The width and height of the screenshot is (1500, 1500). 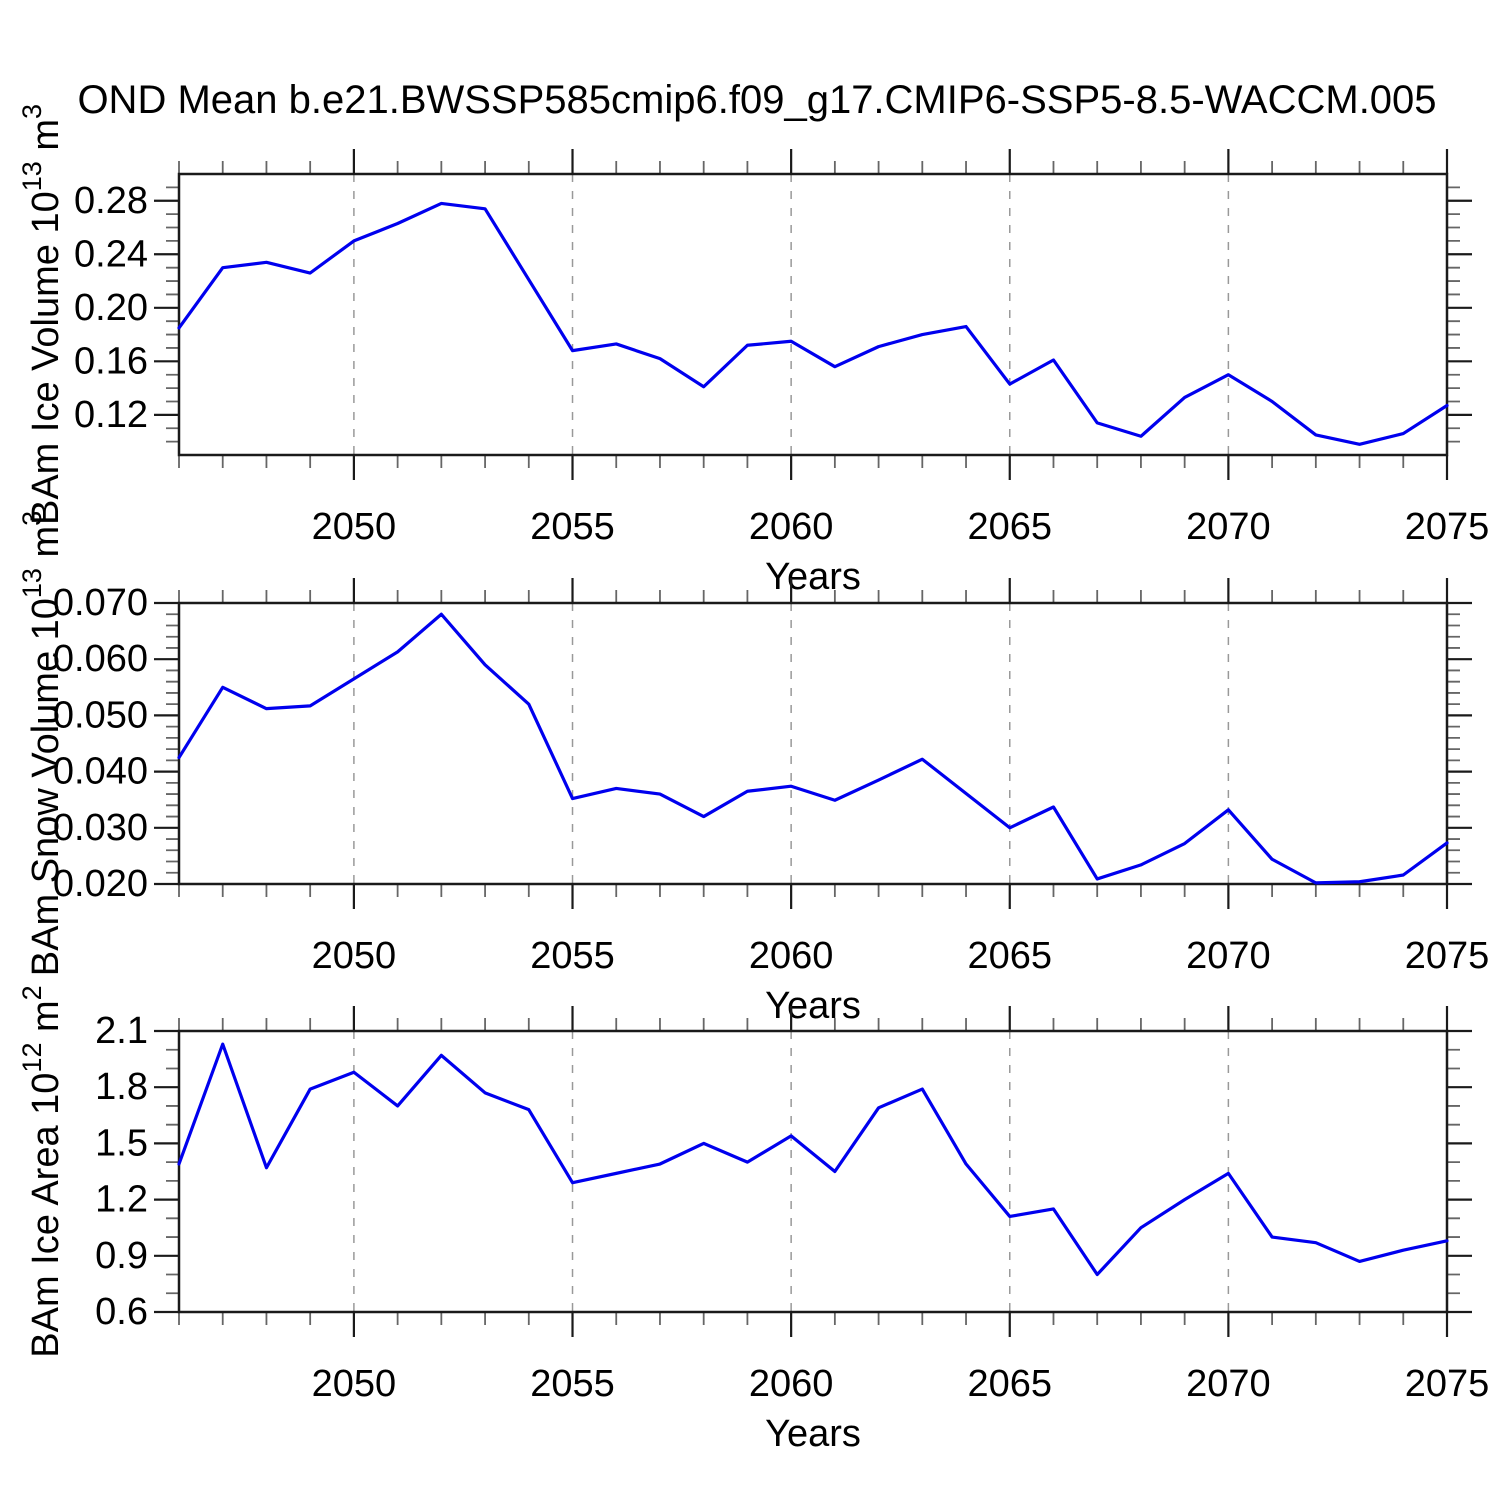 I want to click on xtick-label-snow-volume-2065: 2065, so click(x=1009, y=956).